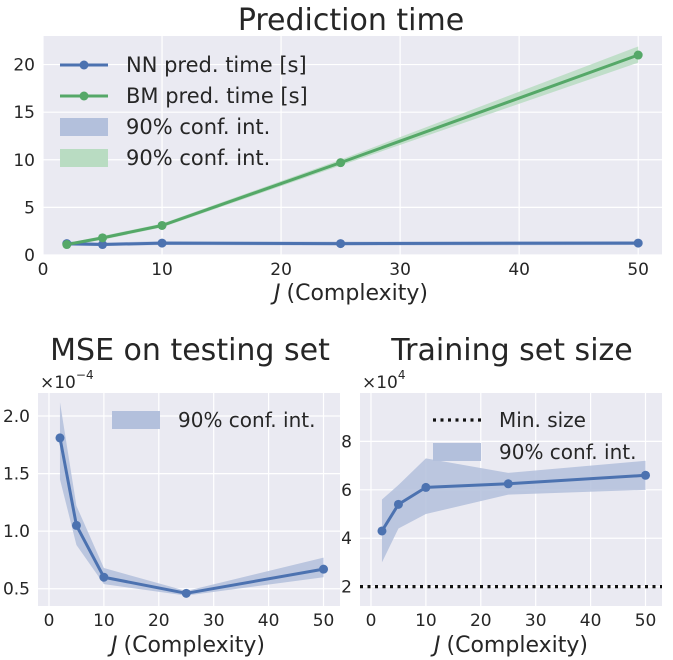 The width and height of the screenshot is (673, 660). Describe the element at coordinates (511, 350) in the screenshot. I see `chart-title: Training set size` at that location.